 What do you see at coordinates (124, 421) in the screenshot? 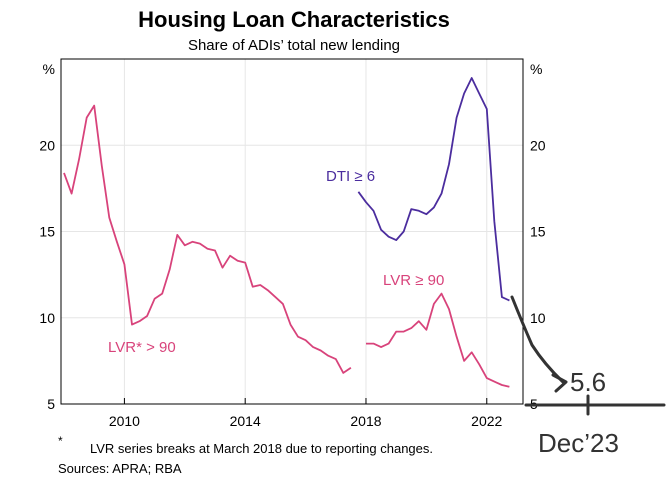
I see `x-tick-label-2010: 2010` at bounding box center [124, 421].